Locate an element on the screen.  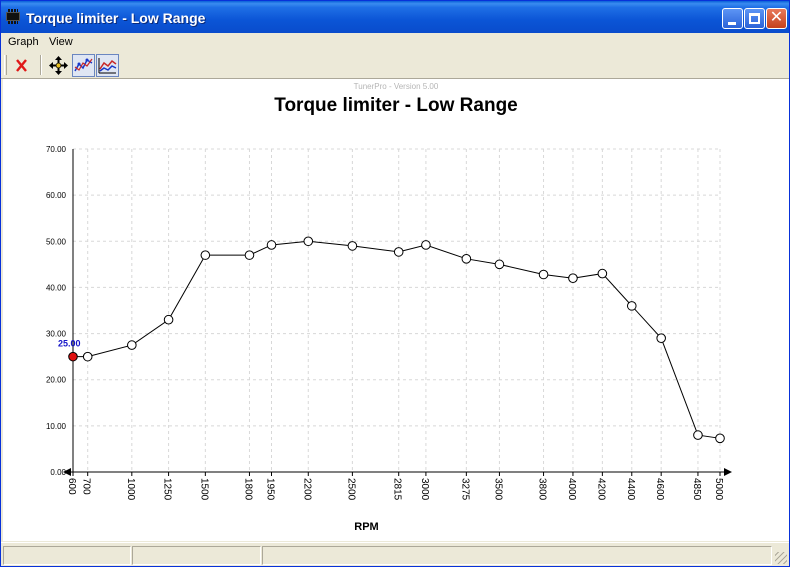
y-tick-label: 50.00 is located at coordinates (56, 241).